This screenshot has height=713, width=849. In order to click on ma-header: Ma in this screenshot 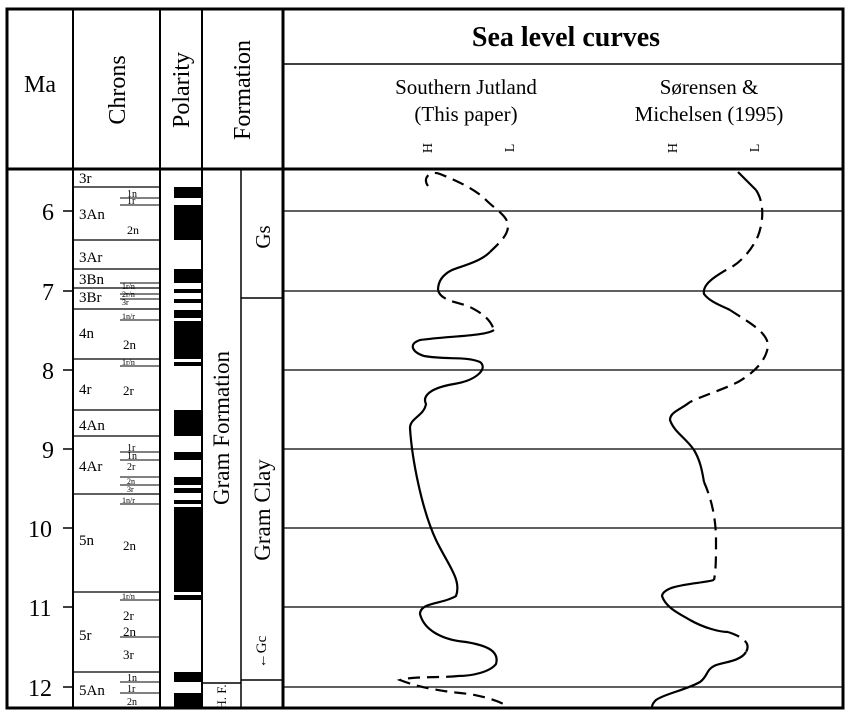, I will do `click(40, 85)`.